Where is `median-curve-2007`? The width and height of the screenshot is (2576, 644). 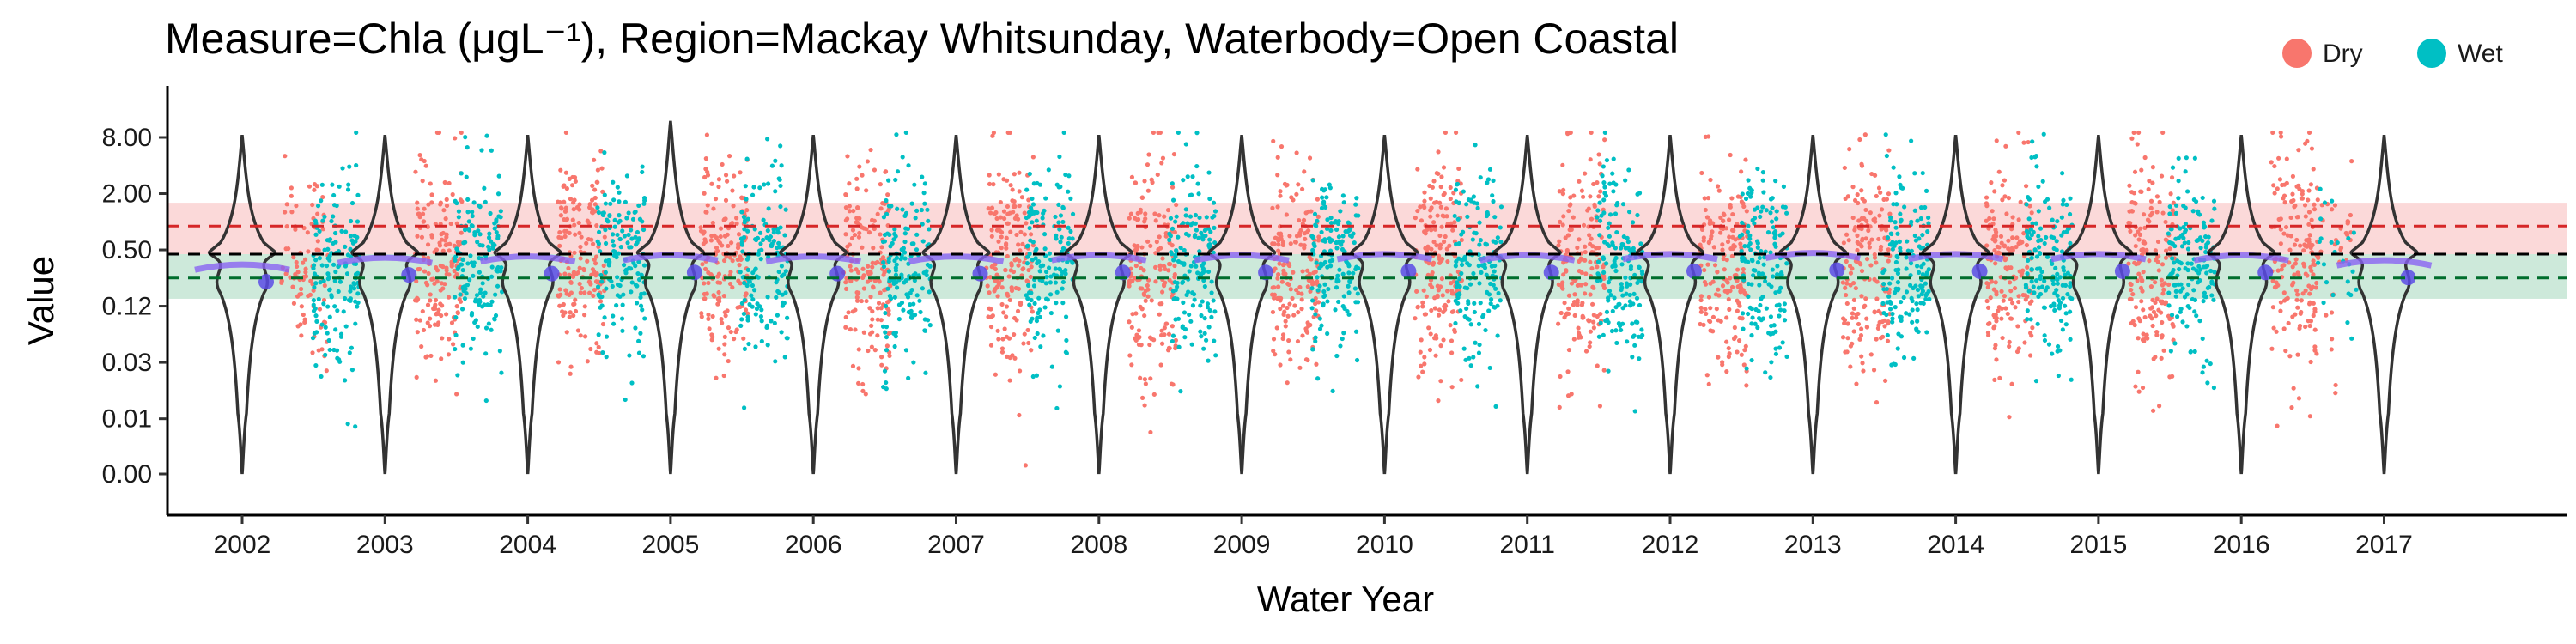 median-curve-2007 is located at coordinates (957, 259).